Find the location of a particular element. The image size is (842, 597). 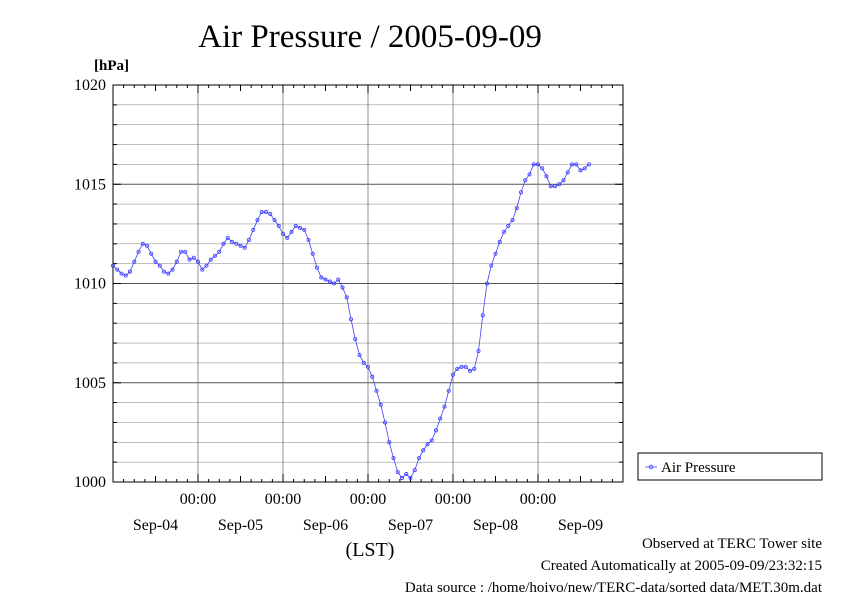

x-day-label: Sep-05 is located at coordinates (240, 525).